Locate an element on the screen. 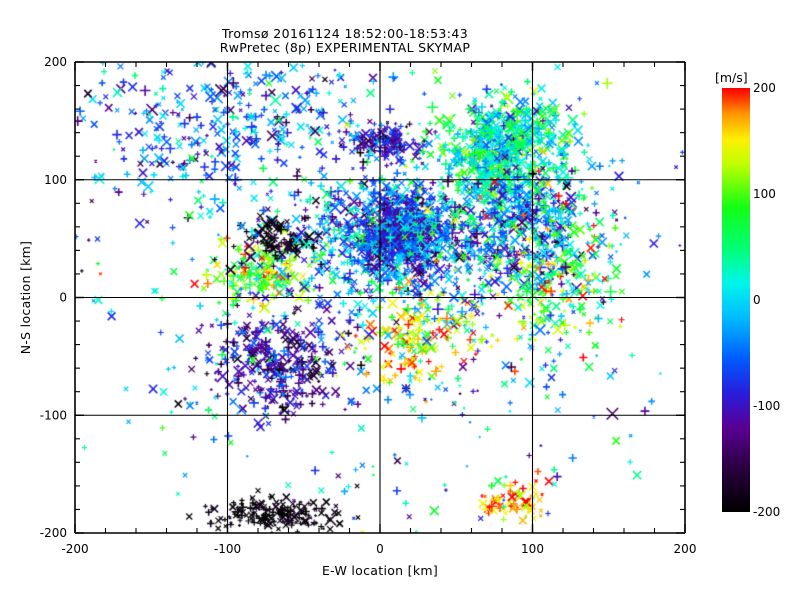 The width and height of the screenshot is (800, 600). colorbar-tick--100: -100 is located at coordinates (767, 406).